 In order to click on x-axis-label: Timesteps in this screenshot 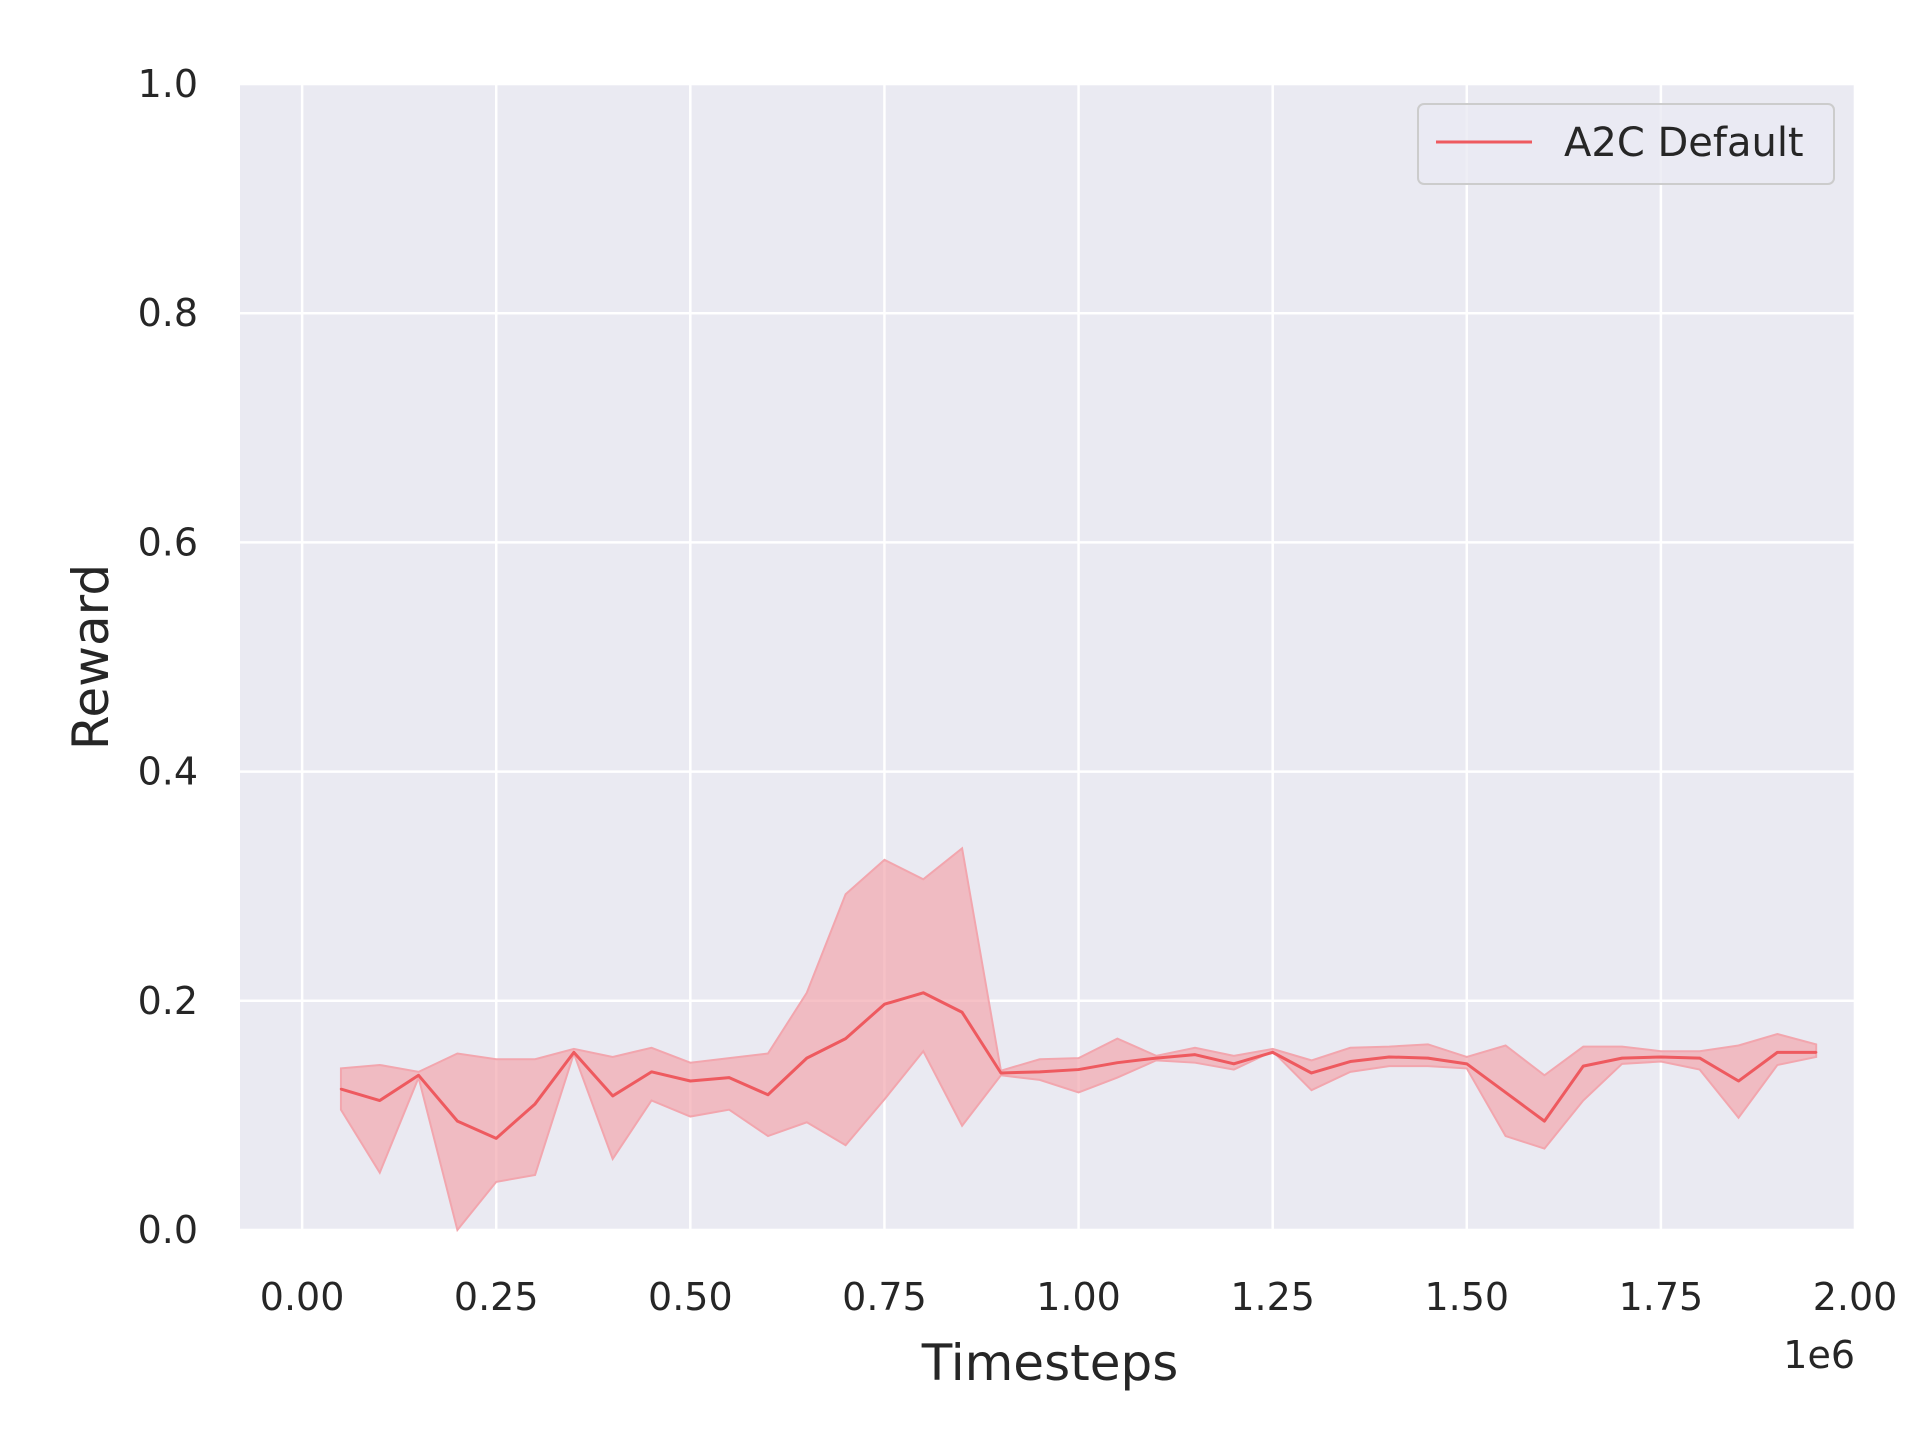, I will do `click(1050, 1363)`.